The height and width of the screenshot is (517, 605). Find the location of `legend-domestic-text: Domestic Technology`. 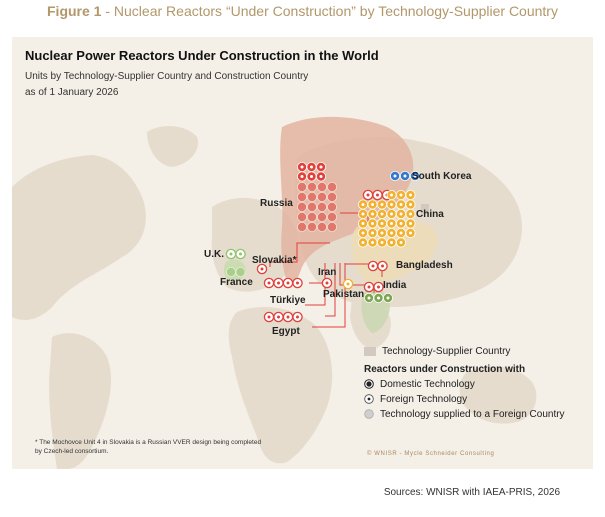

legend-domestic-text: Domestic Technology is located at coordinates (427, 384).